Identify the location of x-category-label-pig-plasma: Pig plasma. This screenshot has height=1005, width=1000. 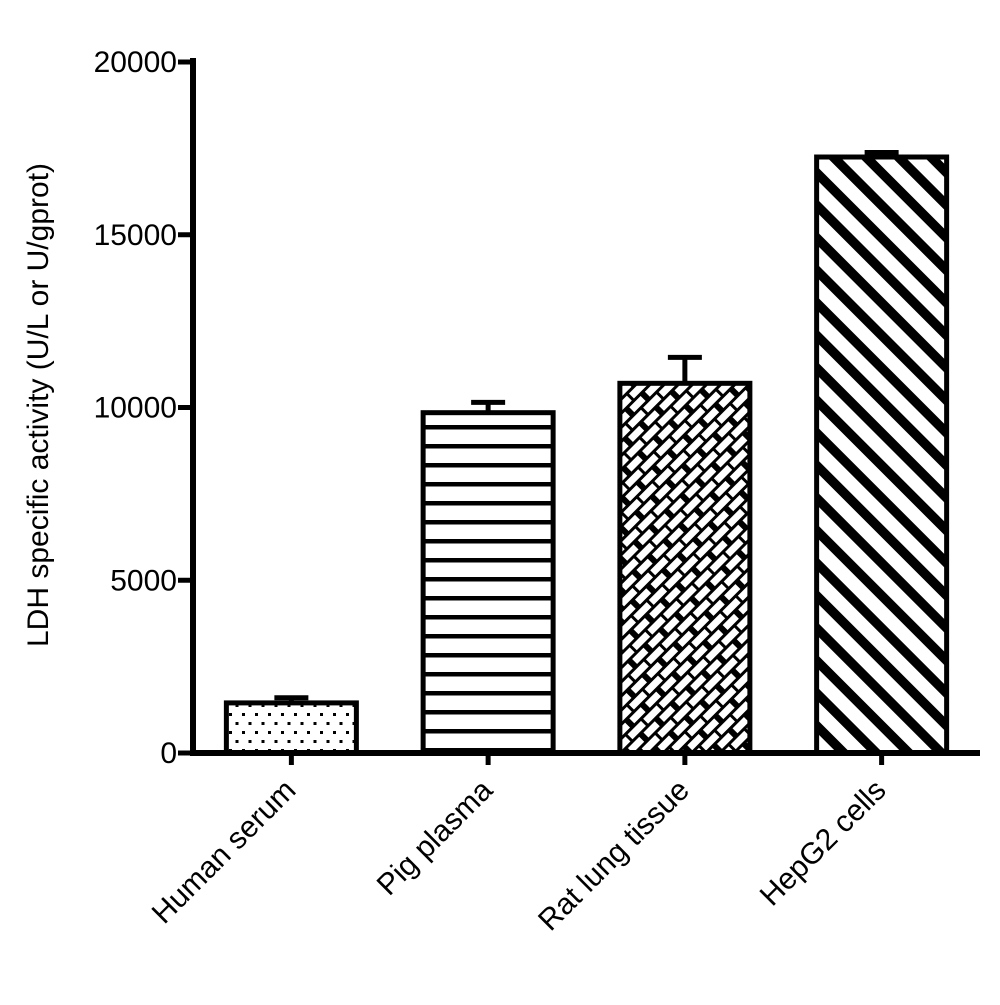
(435, 837).